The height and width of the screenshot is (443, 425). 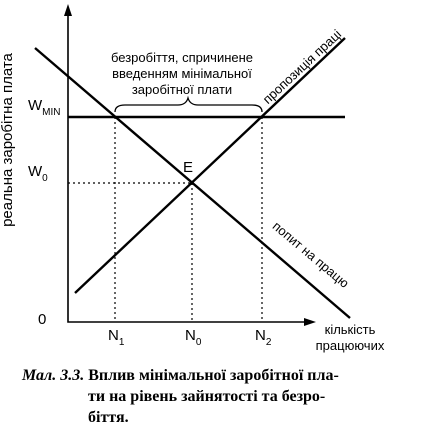 What do you see at coordinates (350, 329) in the screenshot?
I see `x-axis-label: кількість` at bounding box center [350, 329].